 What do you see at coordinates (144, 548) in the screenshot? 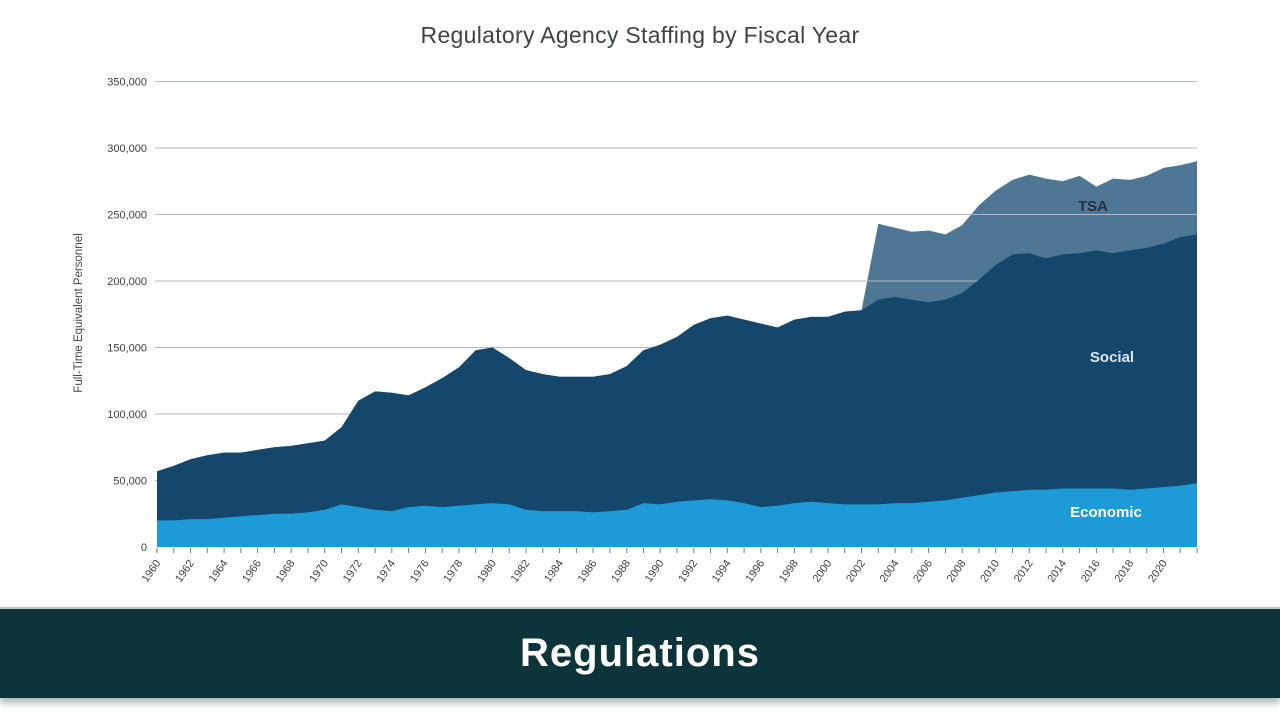
I see `svg-text: 0` at bounding box center [144, 548].